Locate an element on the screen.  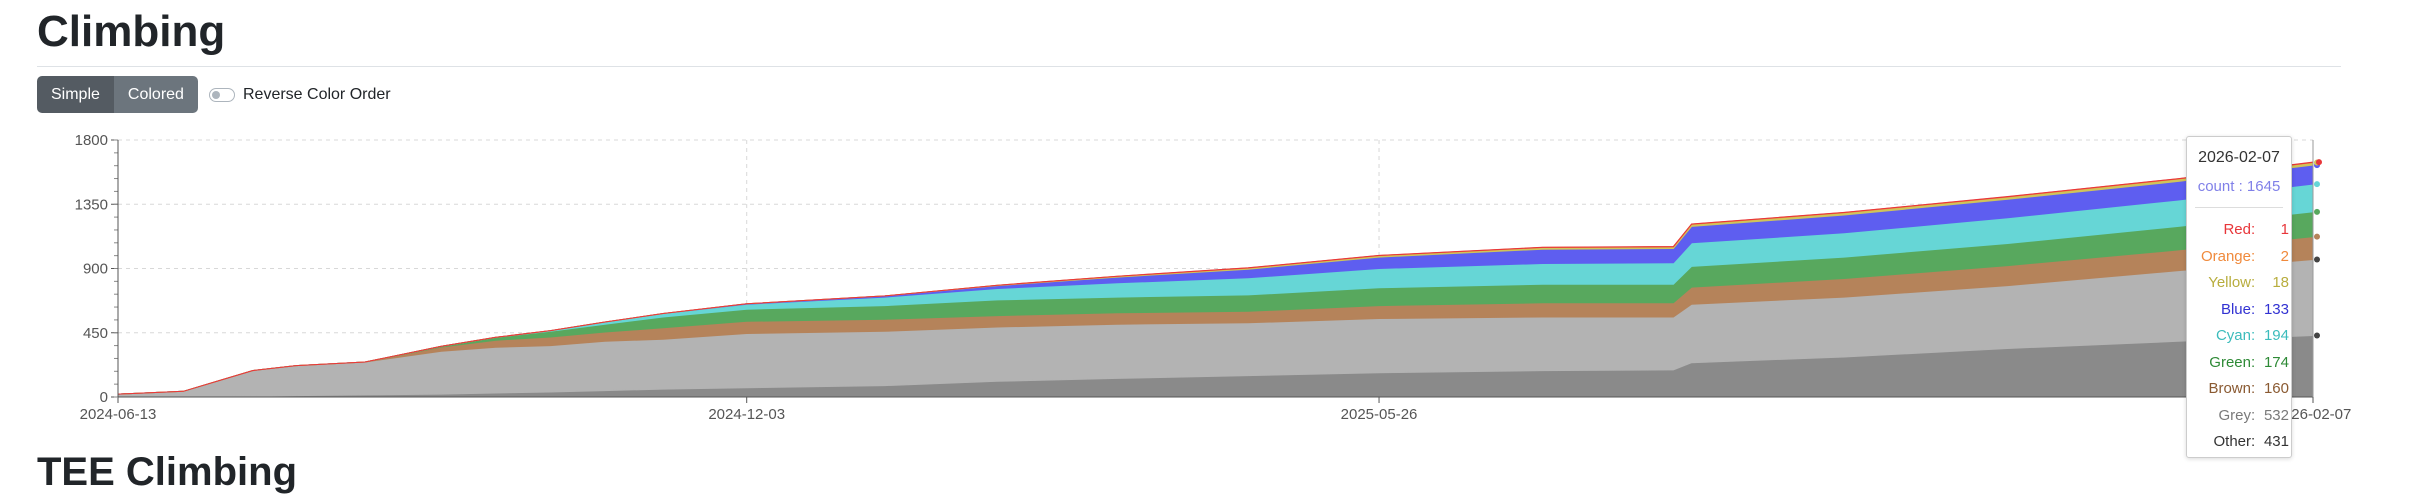
tooltip-row-other: Other:431 is located at coordinates (2239, 443).